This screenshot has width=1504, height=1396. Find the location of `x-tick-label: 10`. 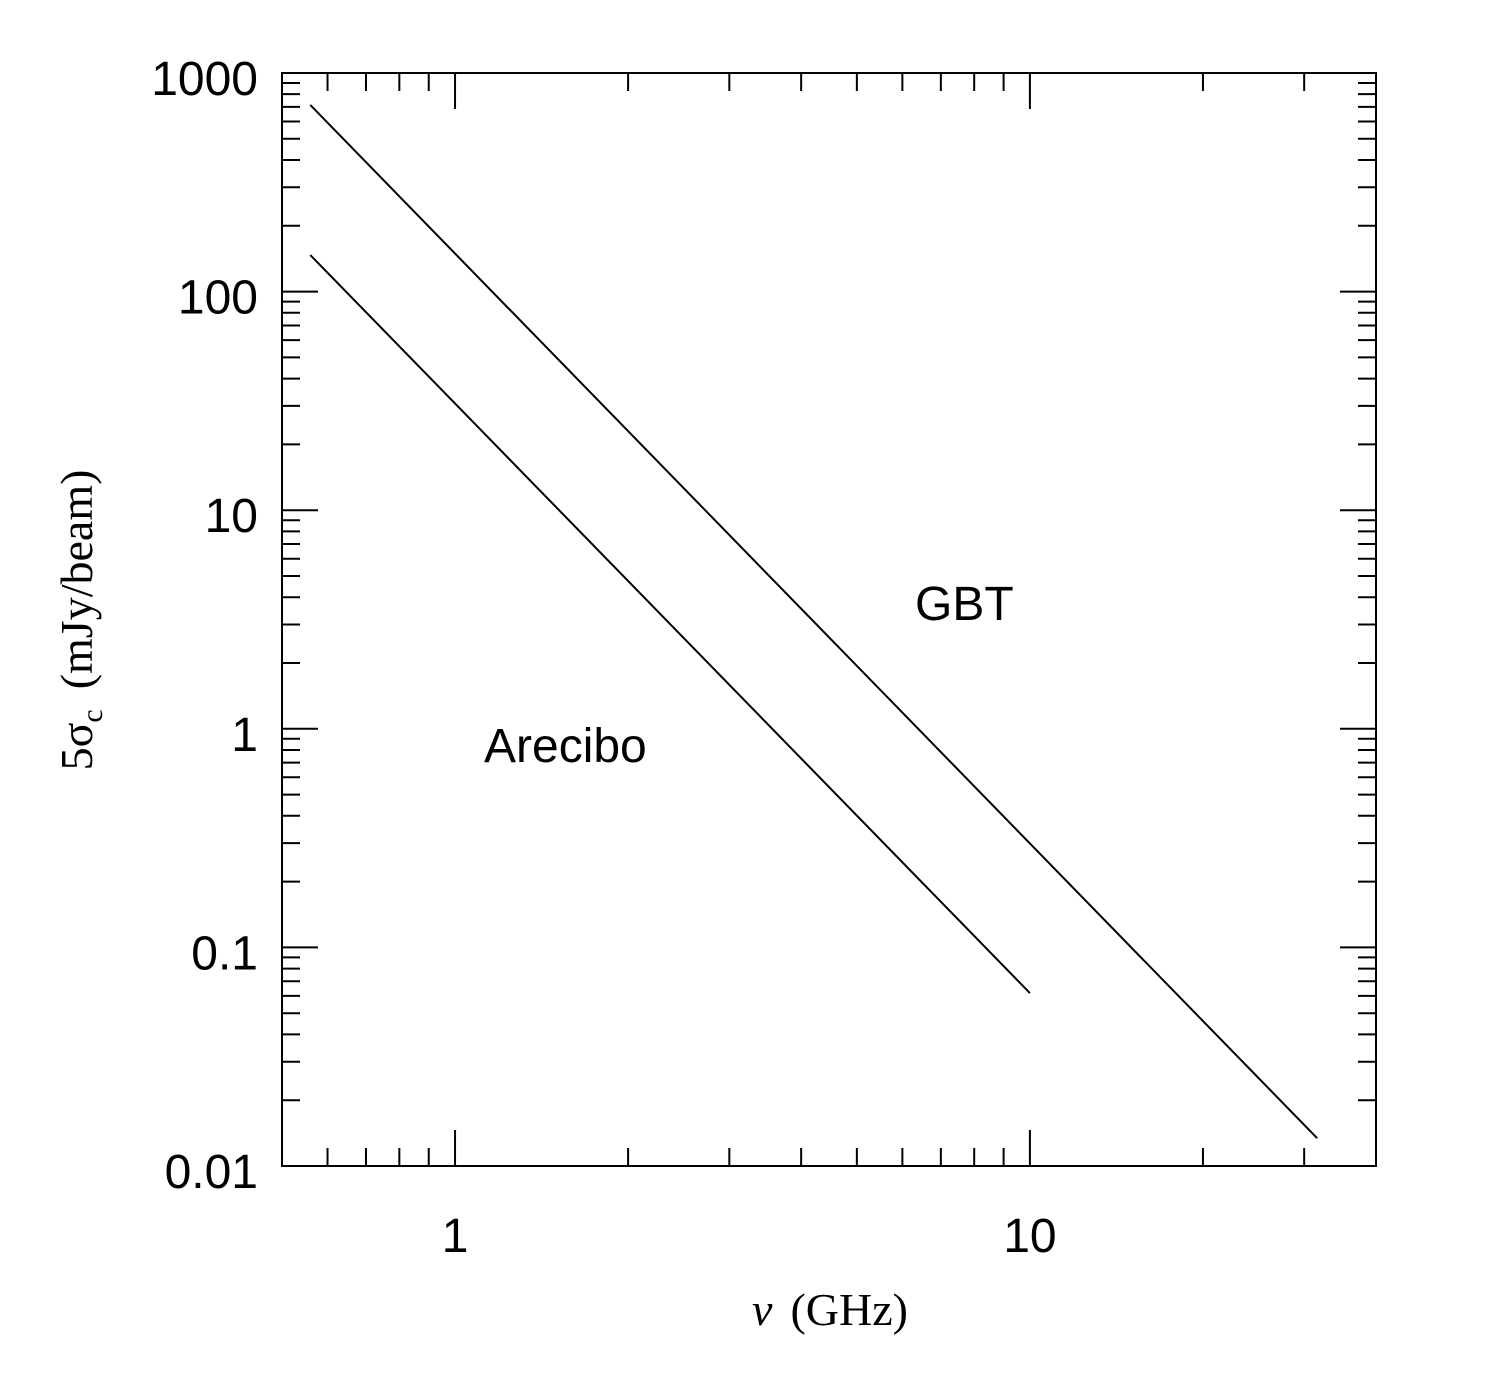

x-tick-label: 10 is located at coordinates (1029, 1236).